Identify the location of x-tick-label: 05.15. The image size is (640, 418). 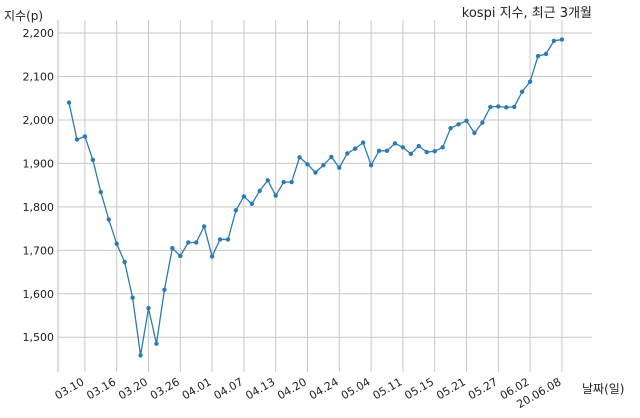
(419, 388).